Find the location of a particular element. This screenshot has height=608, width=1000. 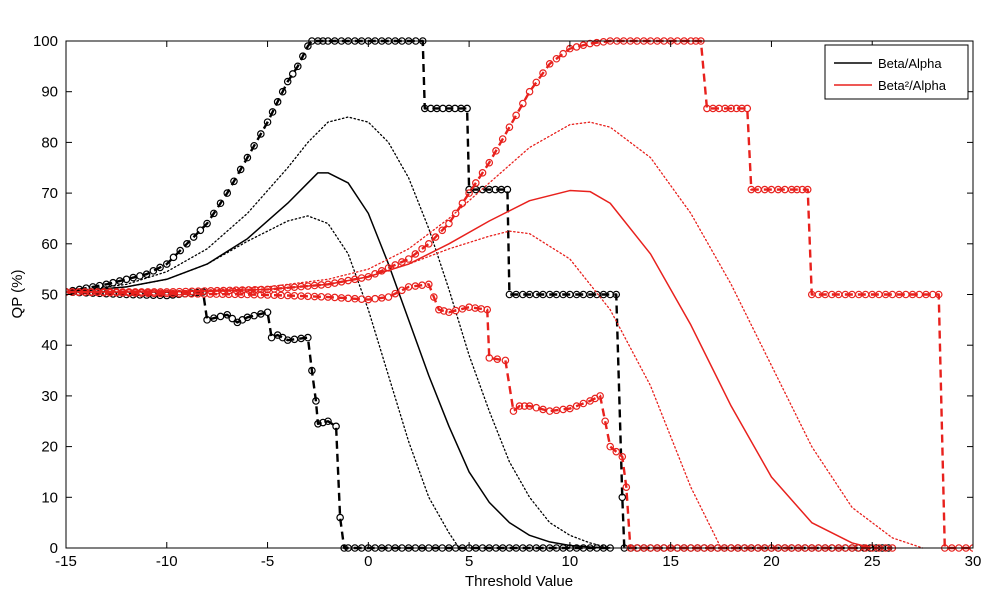

y-tick-label: 70 is located at coordinates (49, 193).